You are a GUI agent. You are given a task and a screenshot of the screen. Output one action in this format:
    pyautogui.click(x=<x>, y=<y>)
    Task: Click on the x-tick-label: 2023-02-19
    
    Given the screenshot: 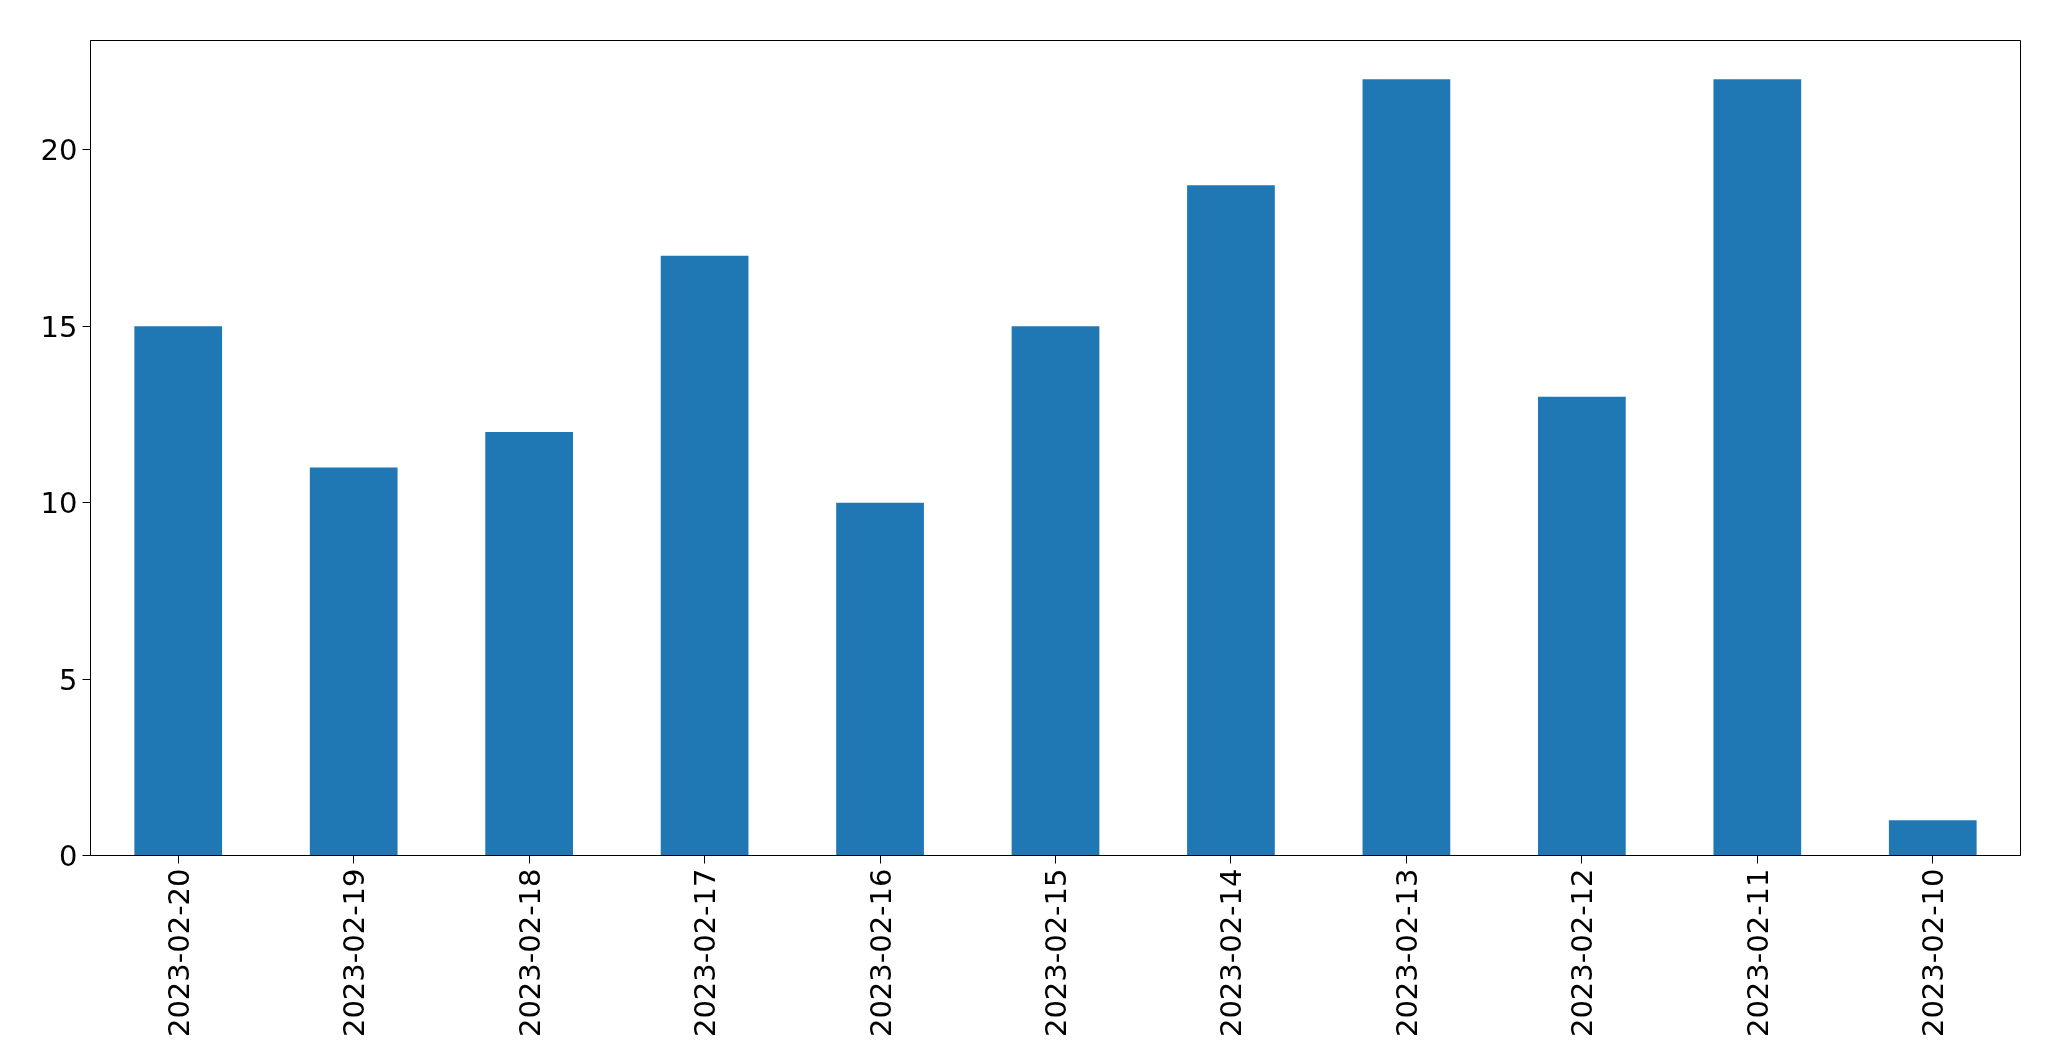 What is the action you would take?
    pyautogui.click(x=354, y=953)
    